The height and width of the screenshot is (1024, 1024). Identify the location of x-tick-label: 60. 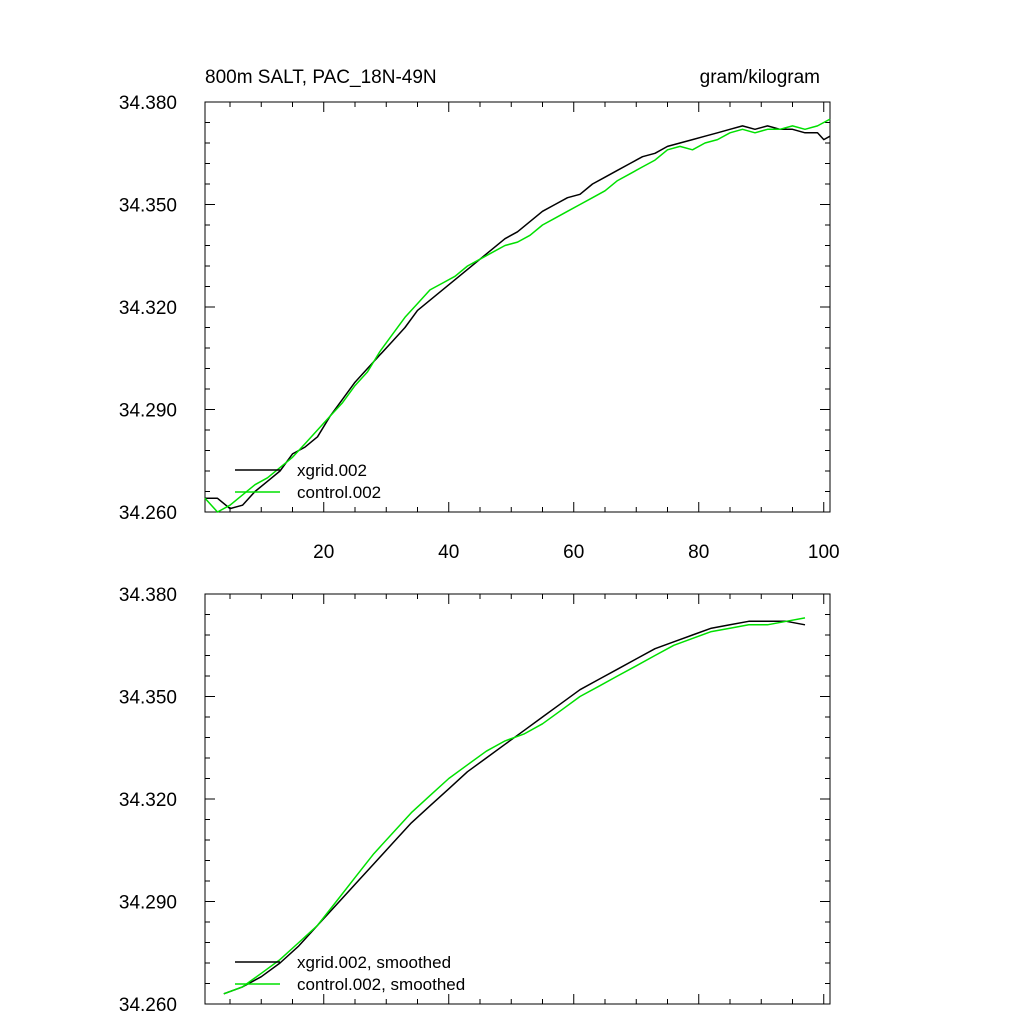
(573, 552).